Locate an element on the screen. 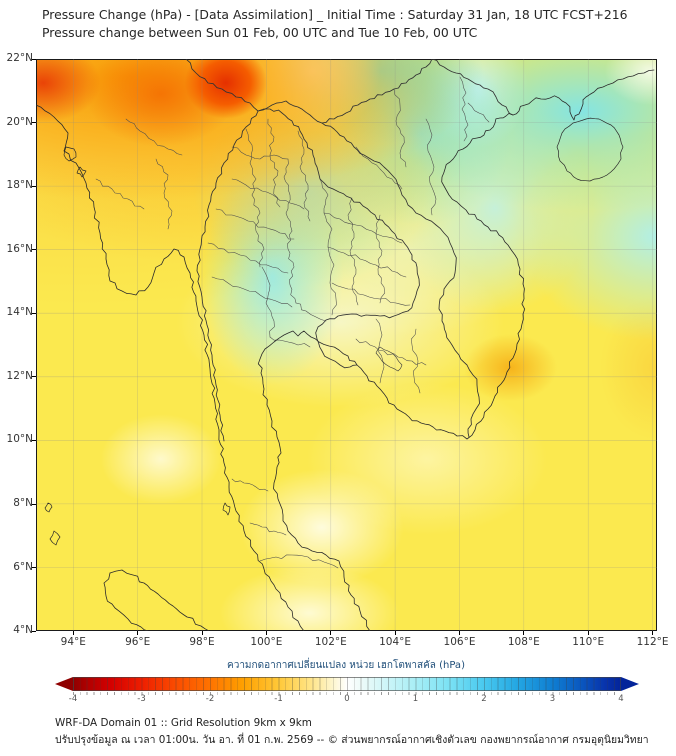 This screenshot has width=676, height=756. colorbar-tick-label: 1 is located at coordinates (415, 699).